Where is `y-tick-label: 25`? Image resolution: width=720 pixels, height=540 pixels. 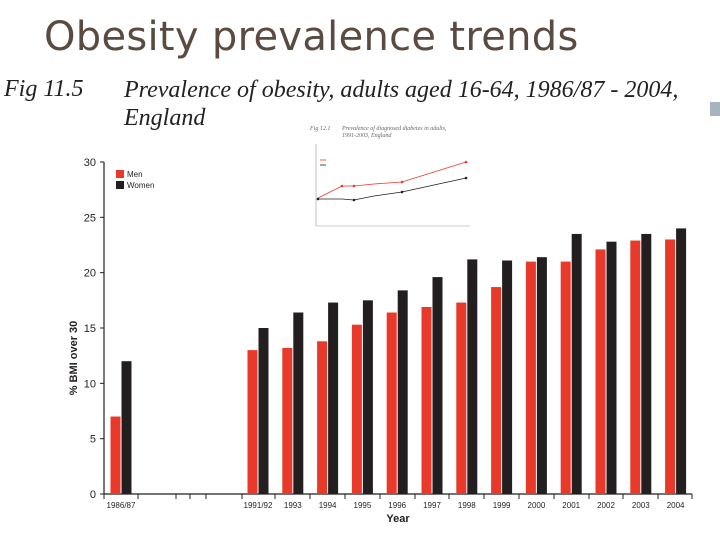 y-tick-label: 25 is located at coordinates (90, 218).